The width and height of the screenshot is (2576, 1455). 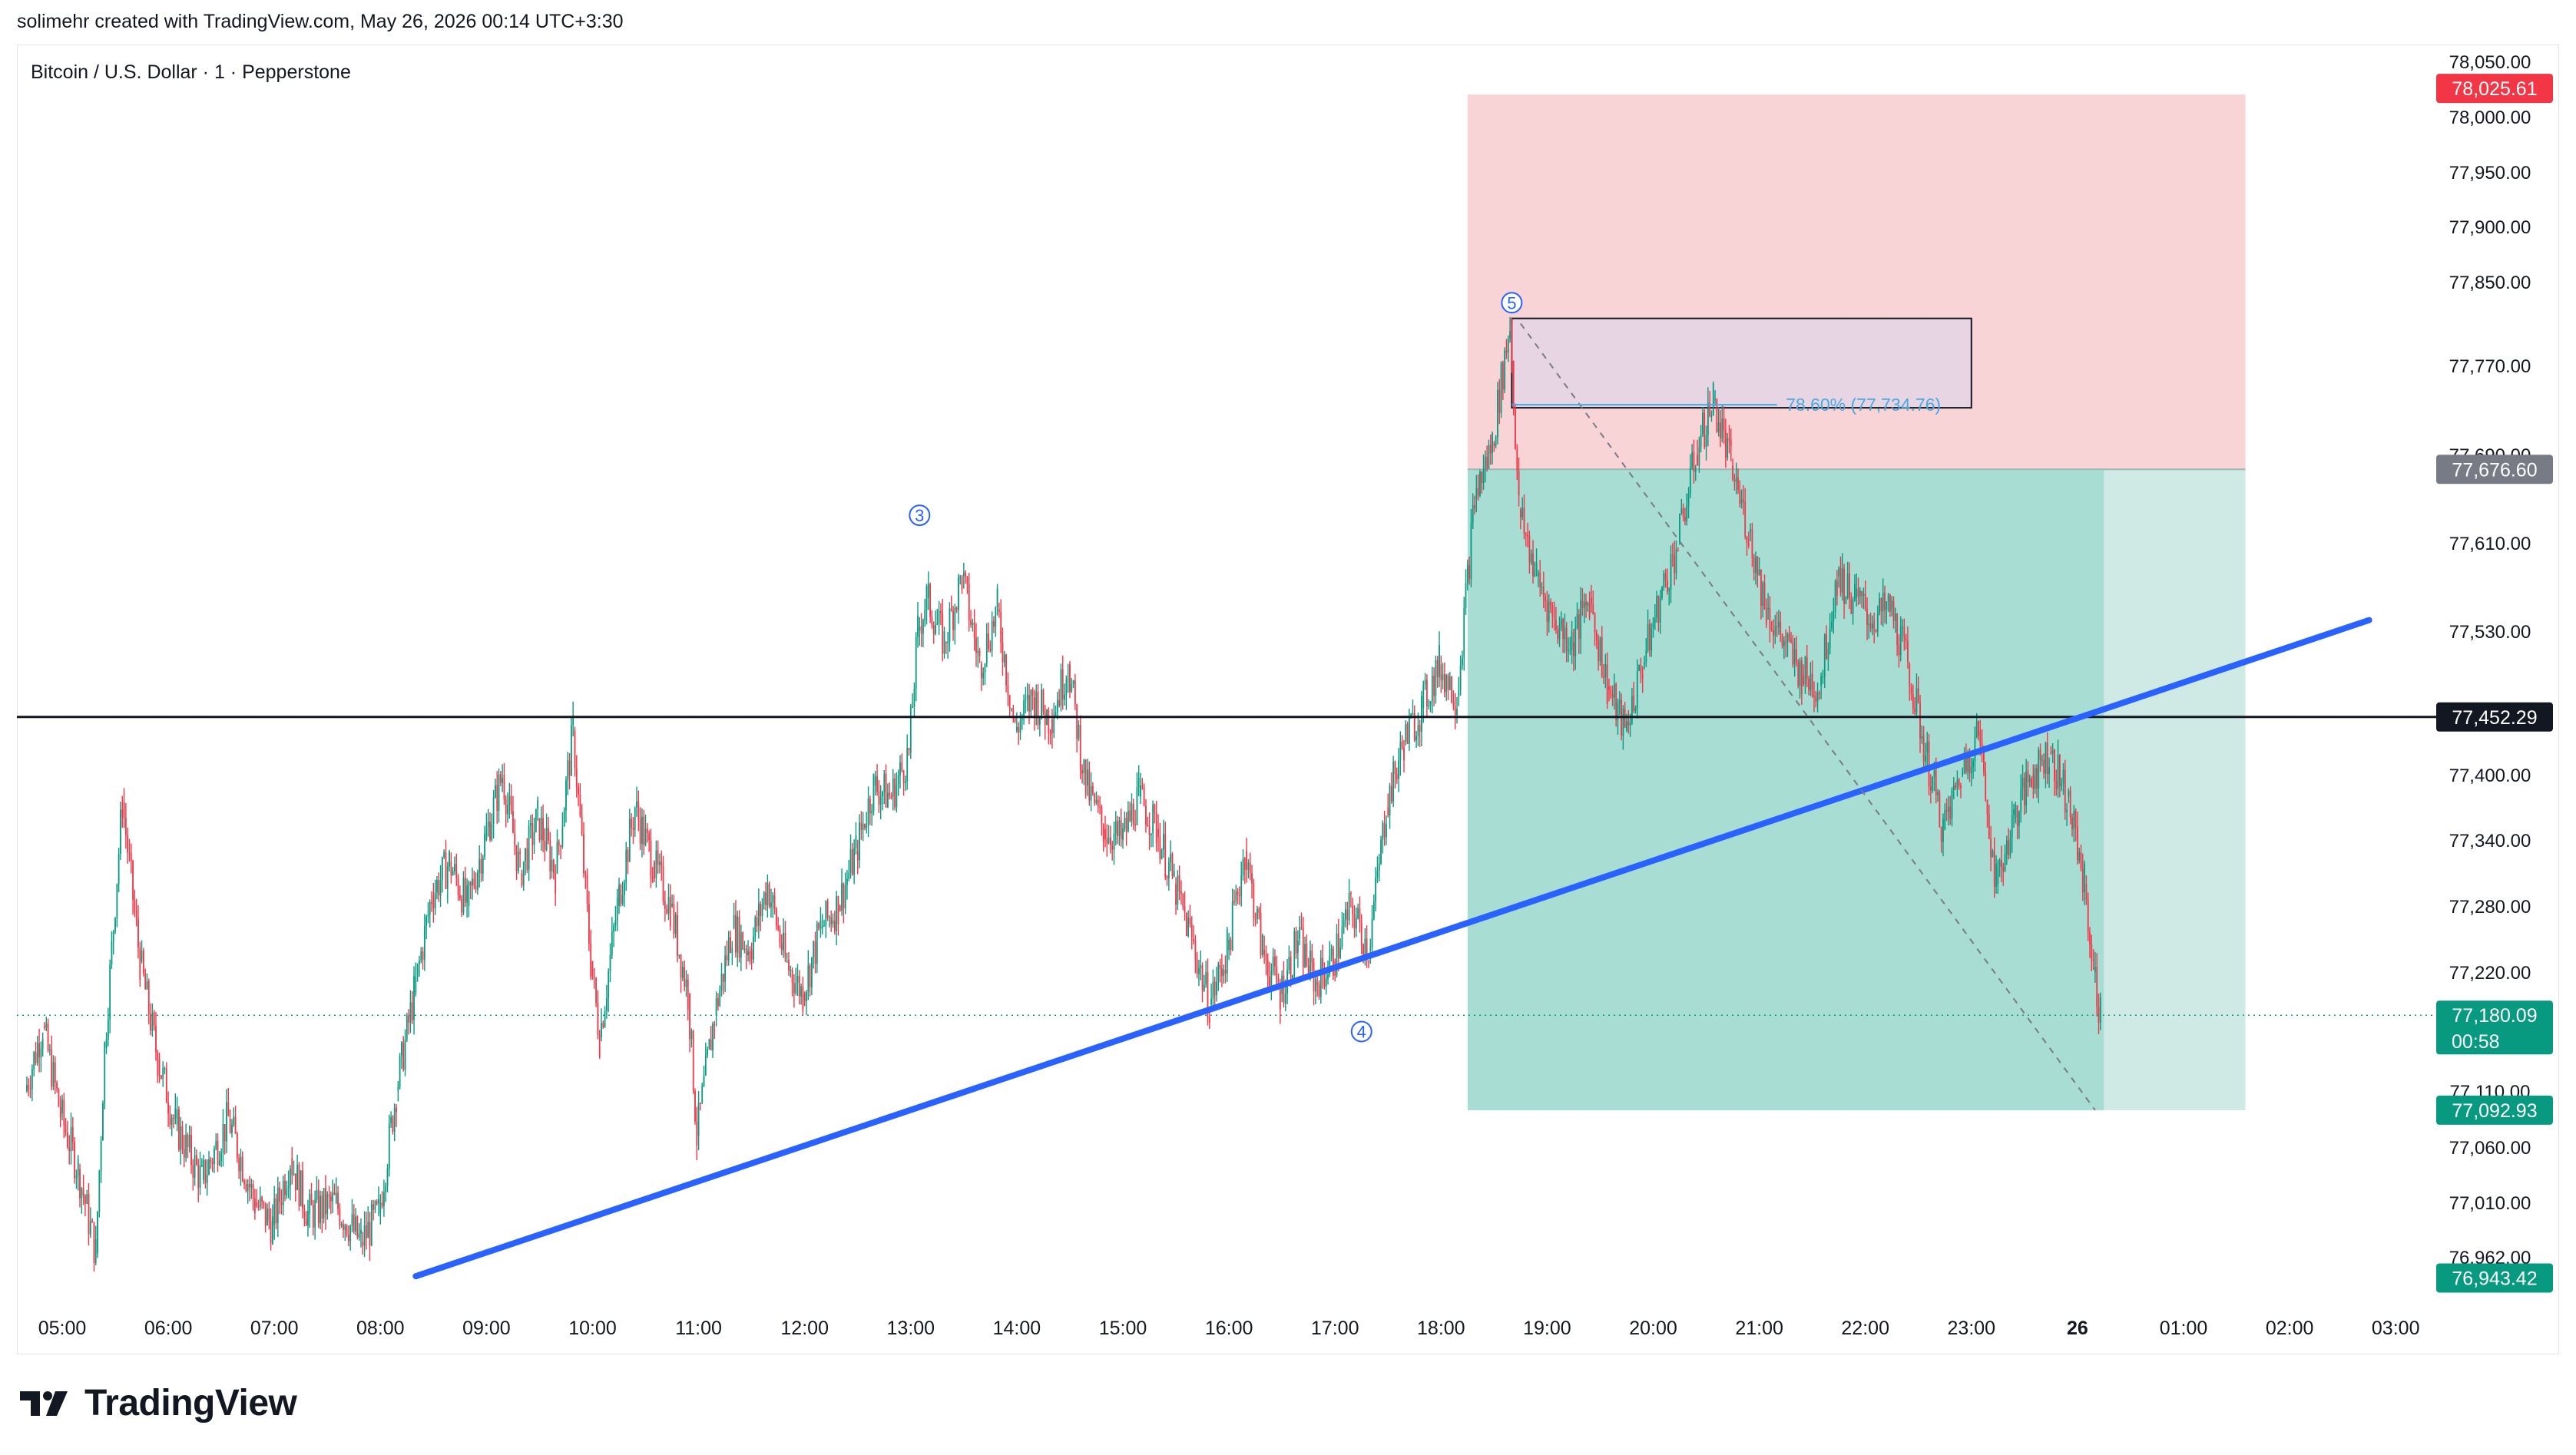 I want to click on time-tick-label: 02:00, so click(x=2290, y=1328).